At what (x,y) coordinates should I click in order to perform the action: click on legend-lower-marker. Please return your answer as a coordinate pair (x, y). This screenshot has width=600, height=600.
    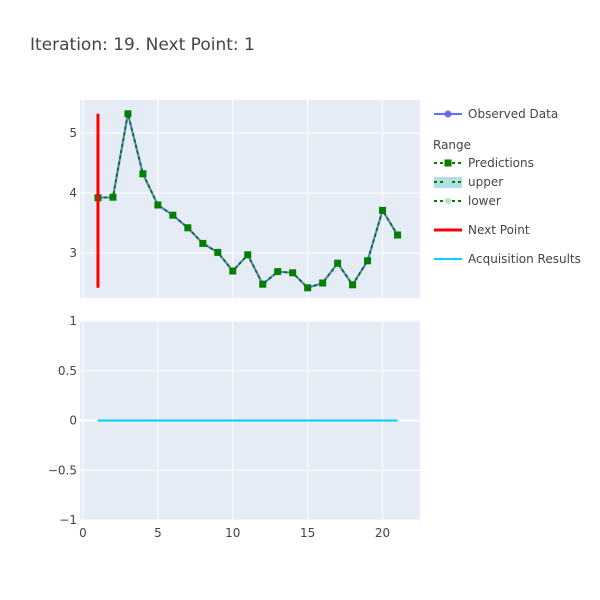
    Looking at the image, I should click on (448, 201).